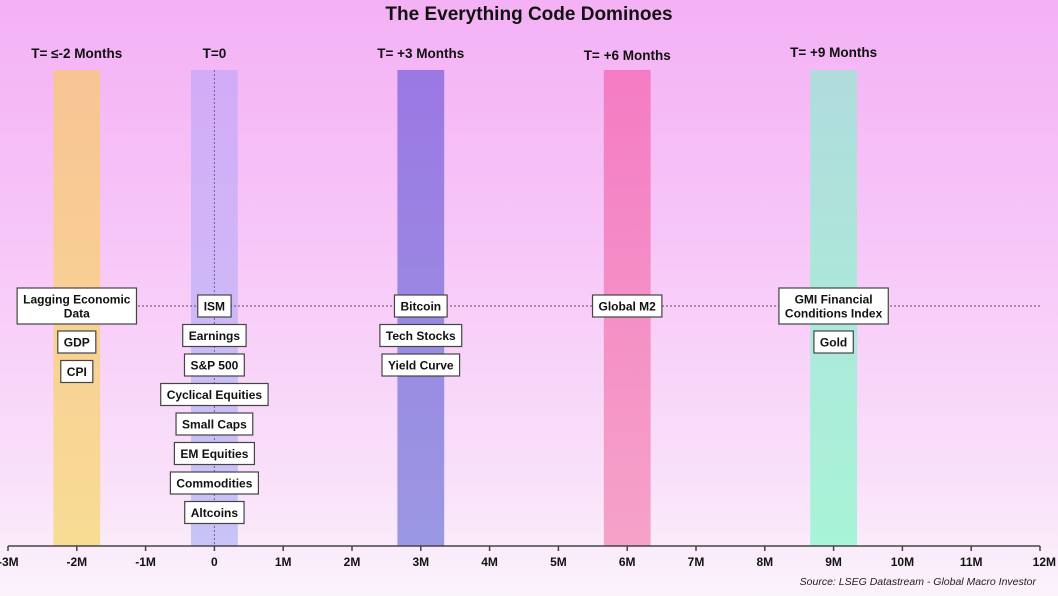 This screenshot has height=596, width=1058. What do you see at coordinates (76, 562) in the screenshot?
I see `x-tick-label: -2M` at bounding box center [76, 562].